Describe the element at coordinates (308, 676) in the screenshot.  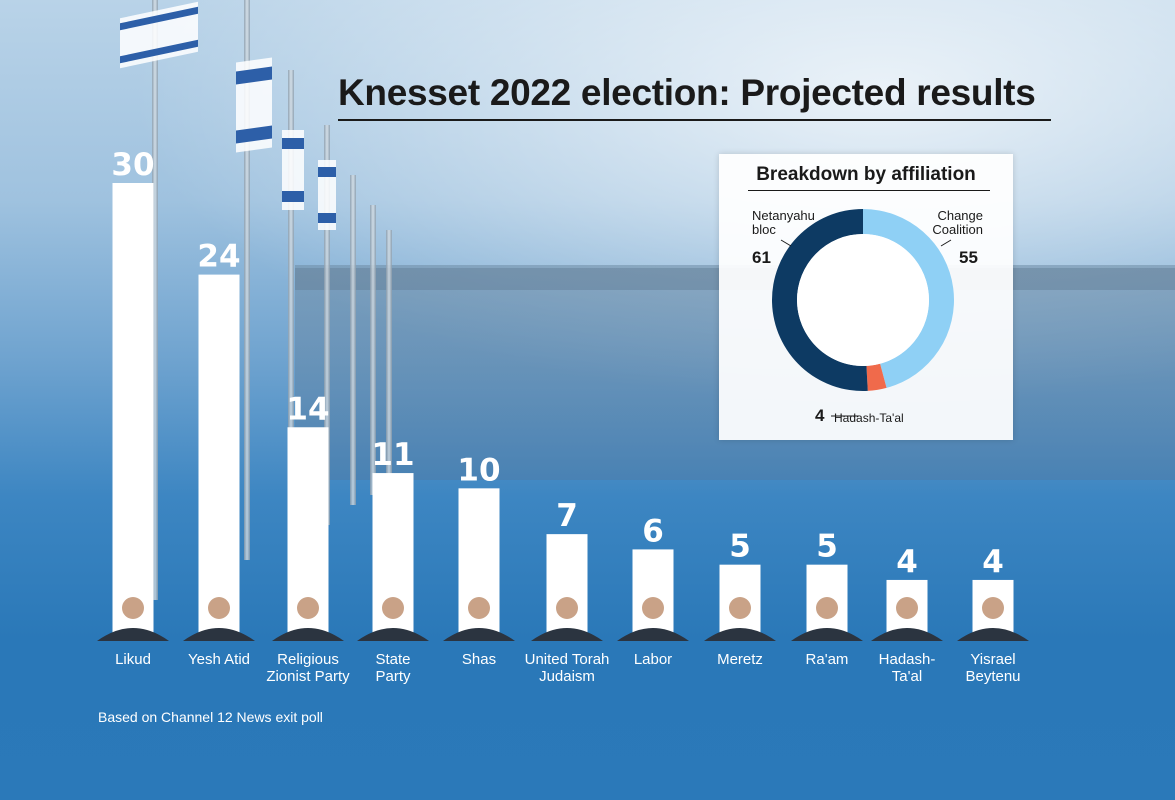
I see `category-label: Zionist Party` at that location.